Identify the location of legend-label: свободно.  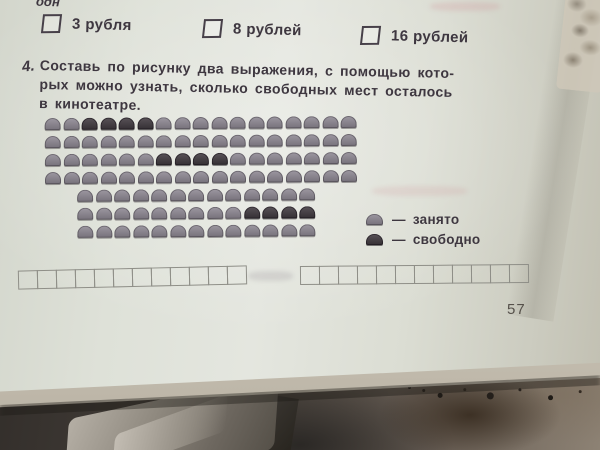
(446, 239).